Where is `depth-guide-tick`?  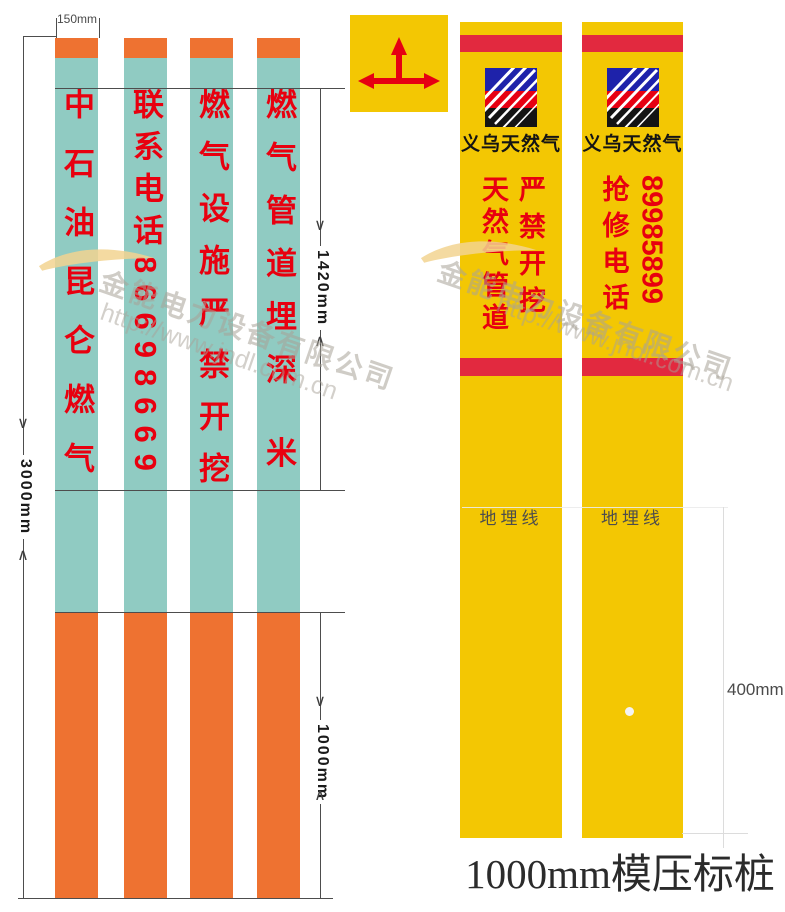
depth-guide-tick is located at coordinates (715, 833).